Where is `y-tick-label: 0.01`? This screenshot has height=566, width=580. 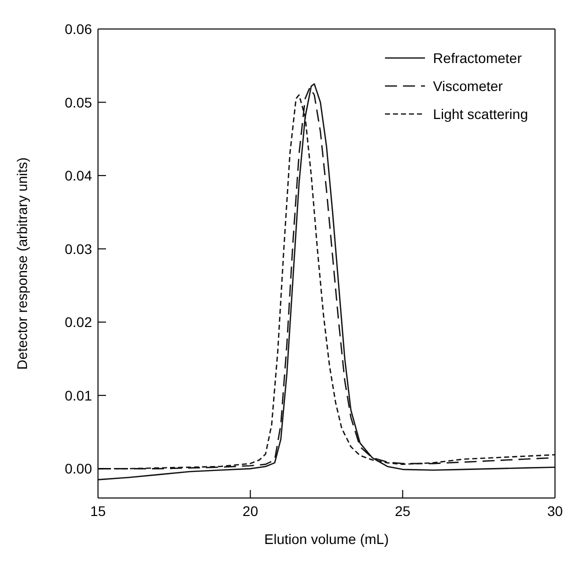
y-tick-label: 0.01 is located at coordinates (78, 395).